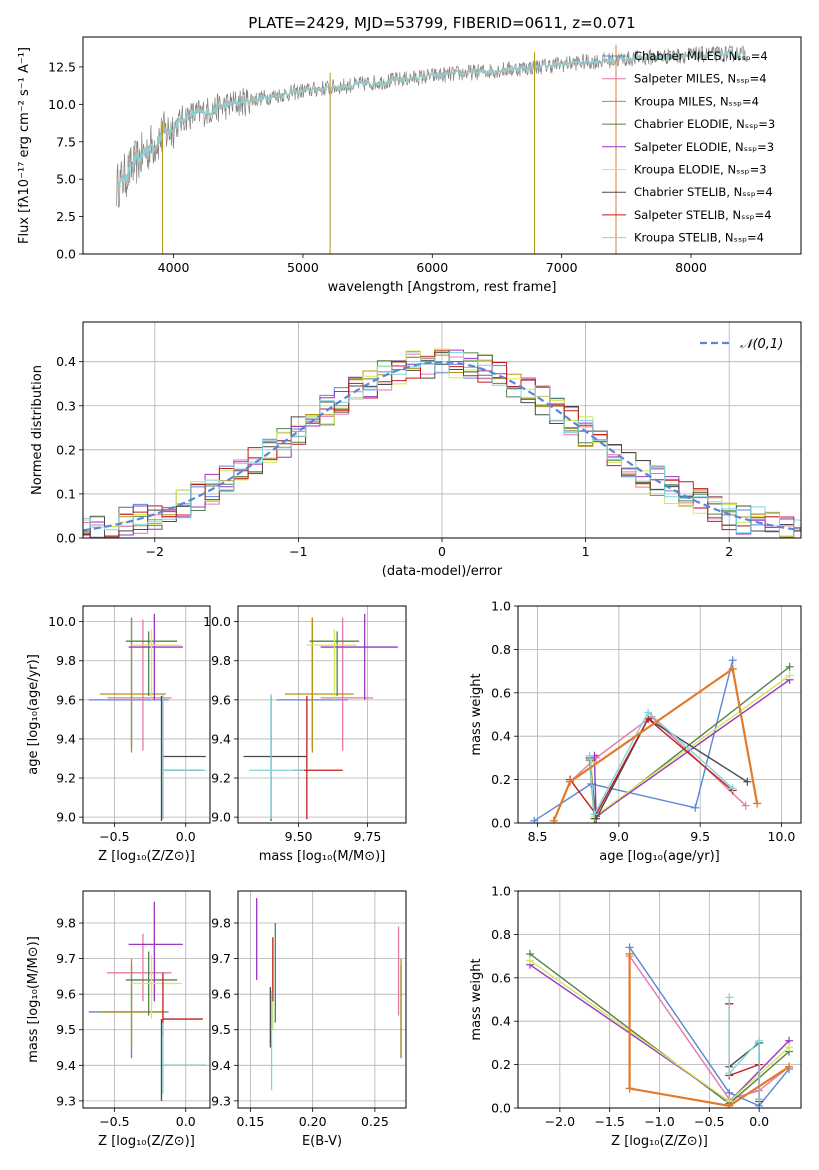 The image size is (819, 1170). I want to click on y-tick-label: 1.0, so click(501, 891).